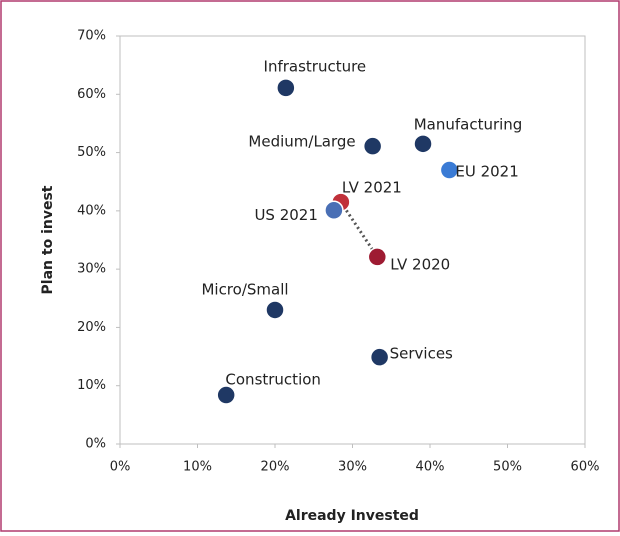  Describe the element at coordinates (486, 172) in the screenshot. I see `point-label: EU 2021` at that location.